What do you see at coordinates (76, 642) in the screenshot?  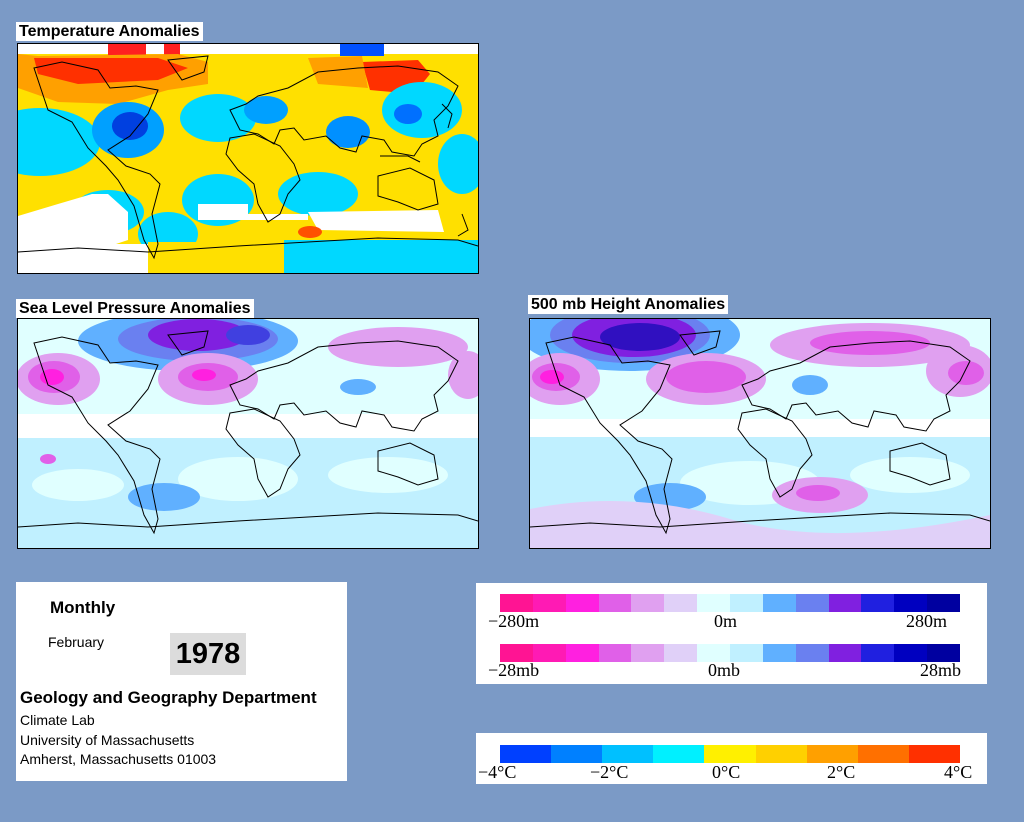 I see `month-label: February` at bounding box center [76, 642].